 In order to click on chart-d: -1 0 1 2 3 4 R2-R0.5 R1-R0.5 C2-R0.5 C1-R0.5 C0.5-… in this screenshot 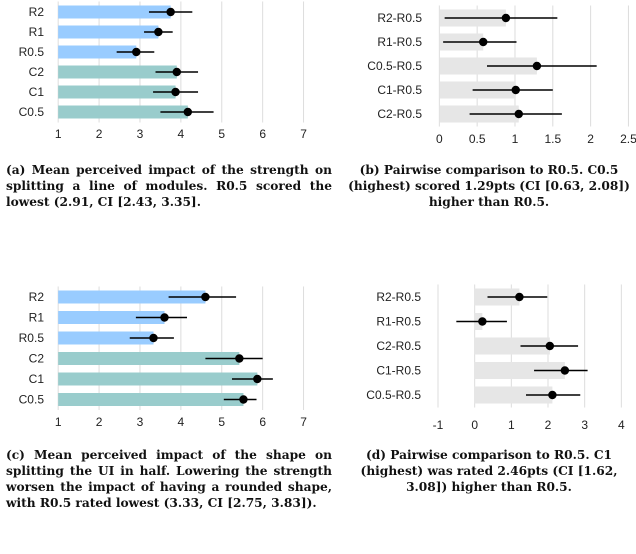, I will do `click(495, 358)`.